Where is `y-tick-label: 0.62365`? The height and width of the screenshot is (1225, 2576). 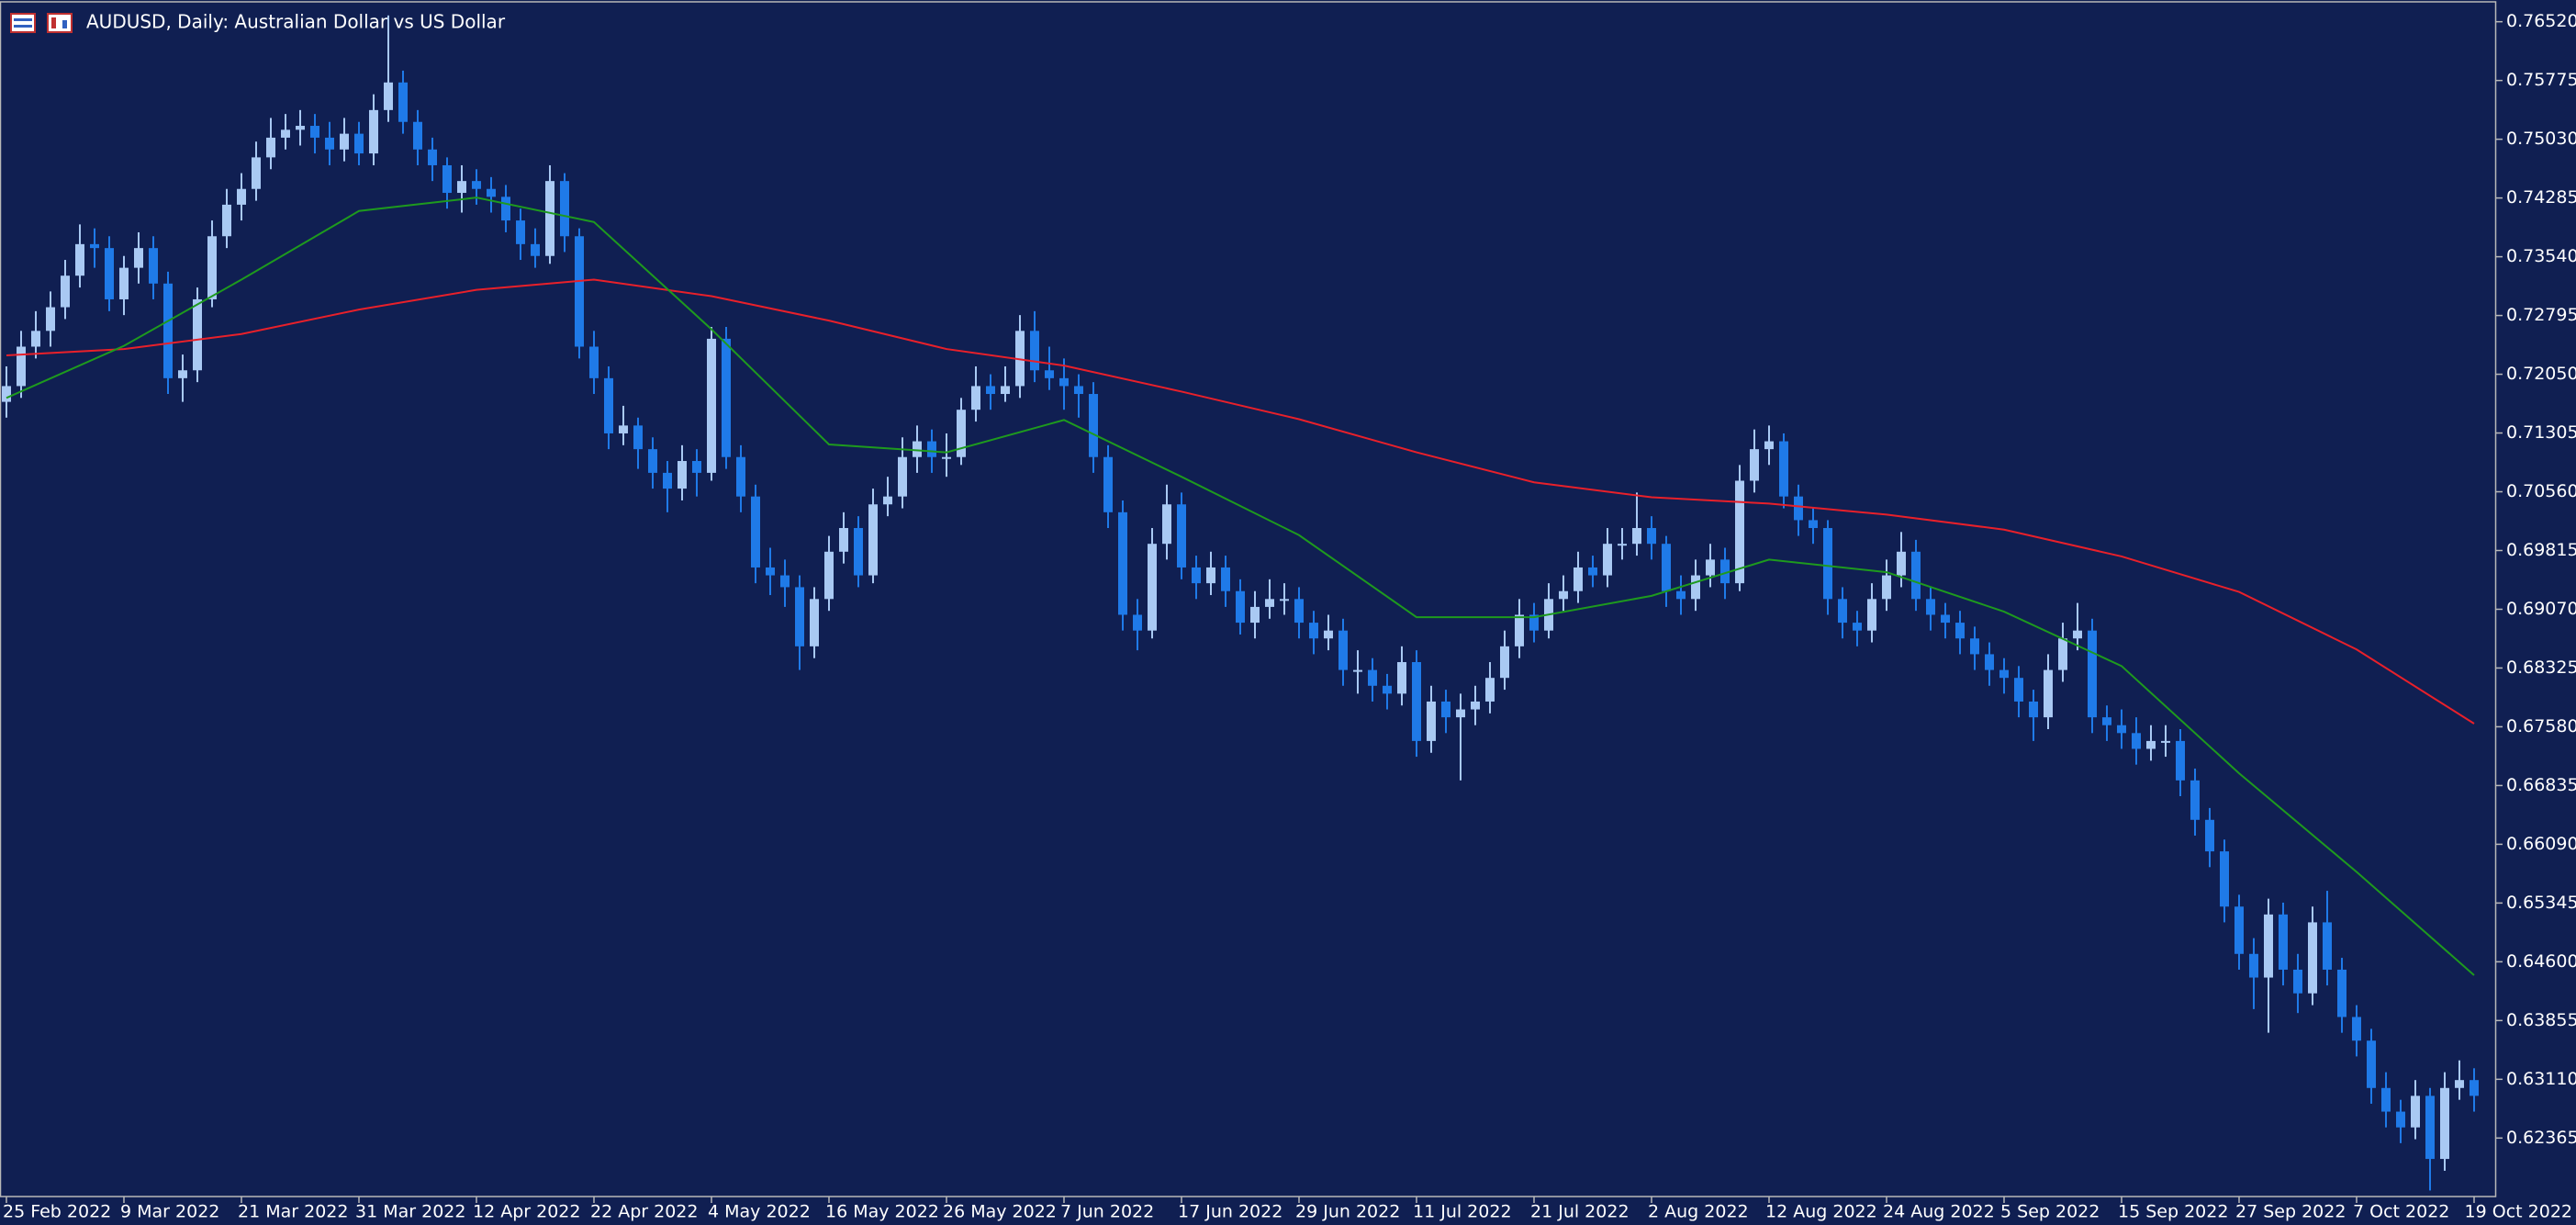
y-tick-label: 0.62365 is located at coordinates (2541, 1138).